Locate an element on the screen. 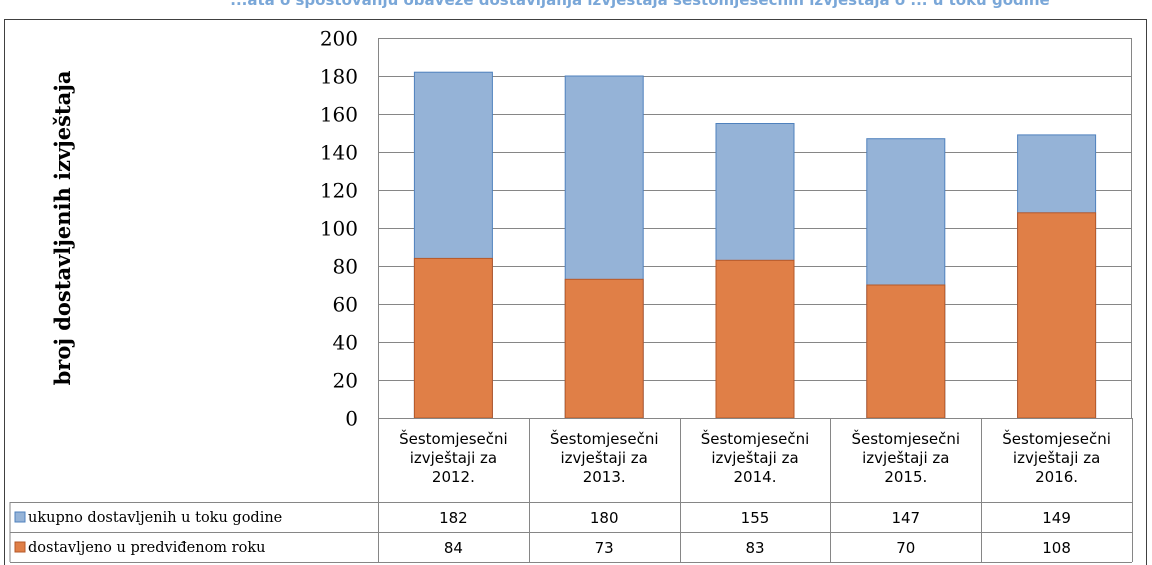  category-label: 2012. is located at coordinates (453, 477).